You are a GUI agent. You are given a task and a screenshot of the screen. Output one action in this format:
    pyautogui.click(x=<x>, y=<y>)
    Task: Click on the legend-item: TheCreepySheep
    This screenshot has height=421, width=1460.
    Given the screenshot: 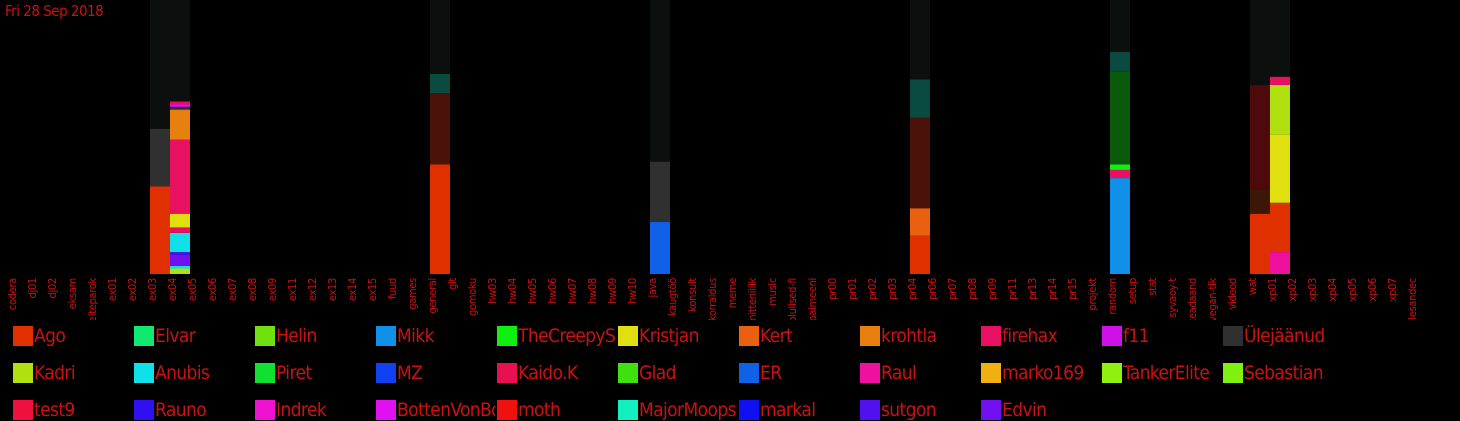 What is the action you would take?
    pyautogui.click(x=556, y=336)
    